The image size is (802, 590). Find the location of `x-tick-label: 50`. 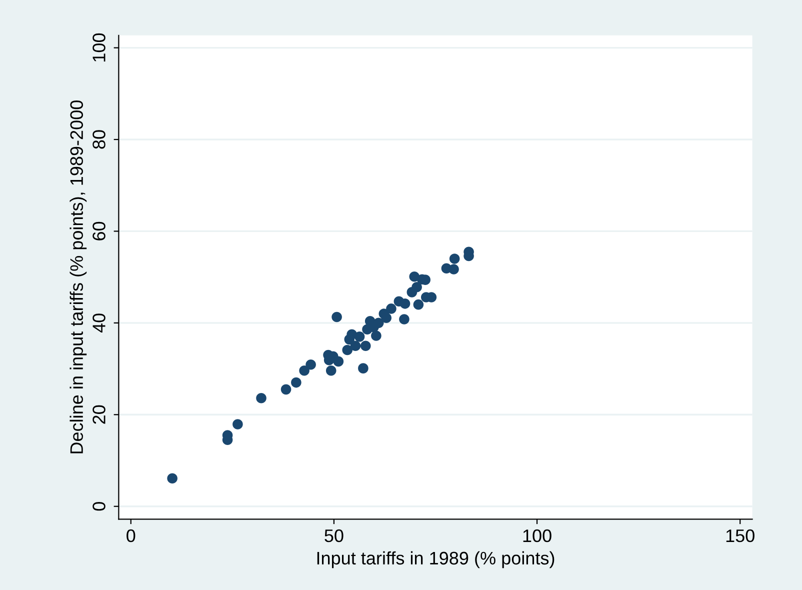

x-tick-label: 50 is located at coordinates (334, 535).